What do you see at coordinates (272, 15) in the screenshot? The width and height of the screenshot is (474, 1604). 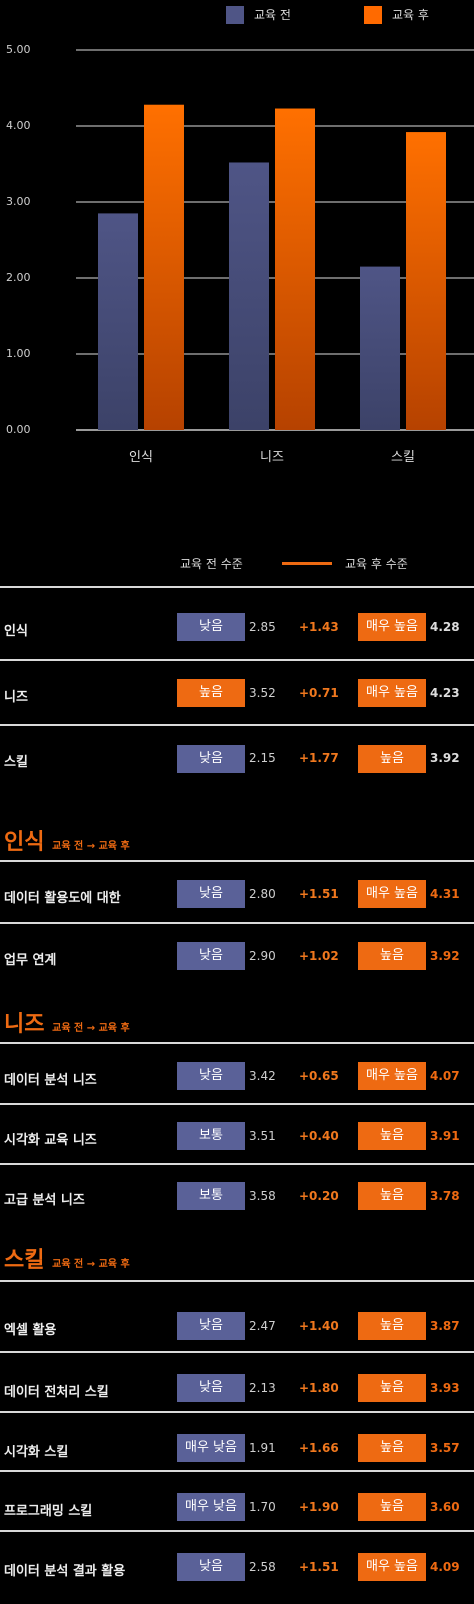 I see `legend-label-before: 교육 전` at bounding box center [272, 15].